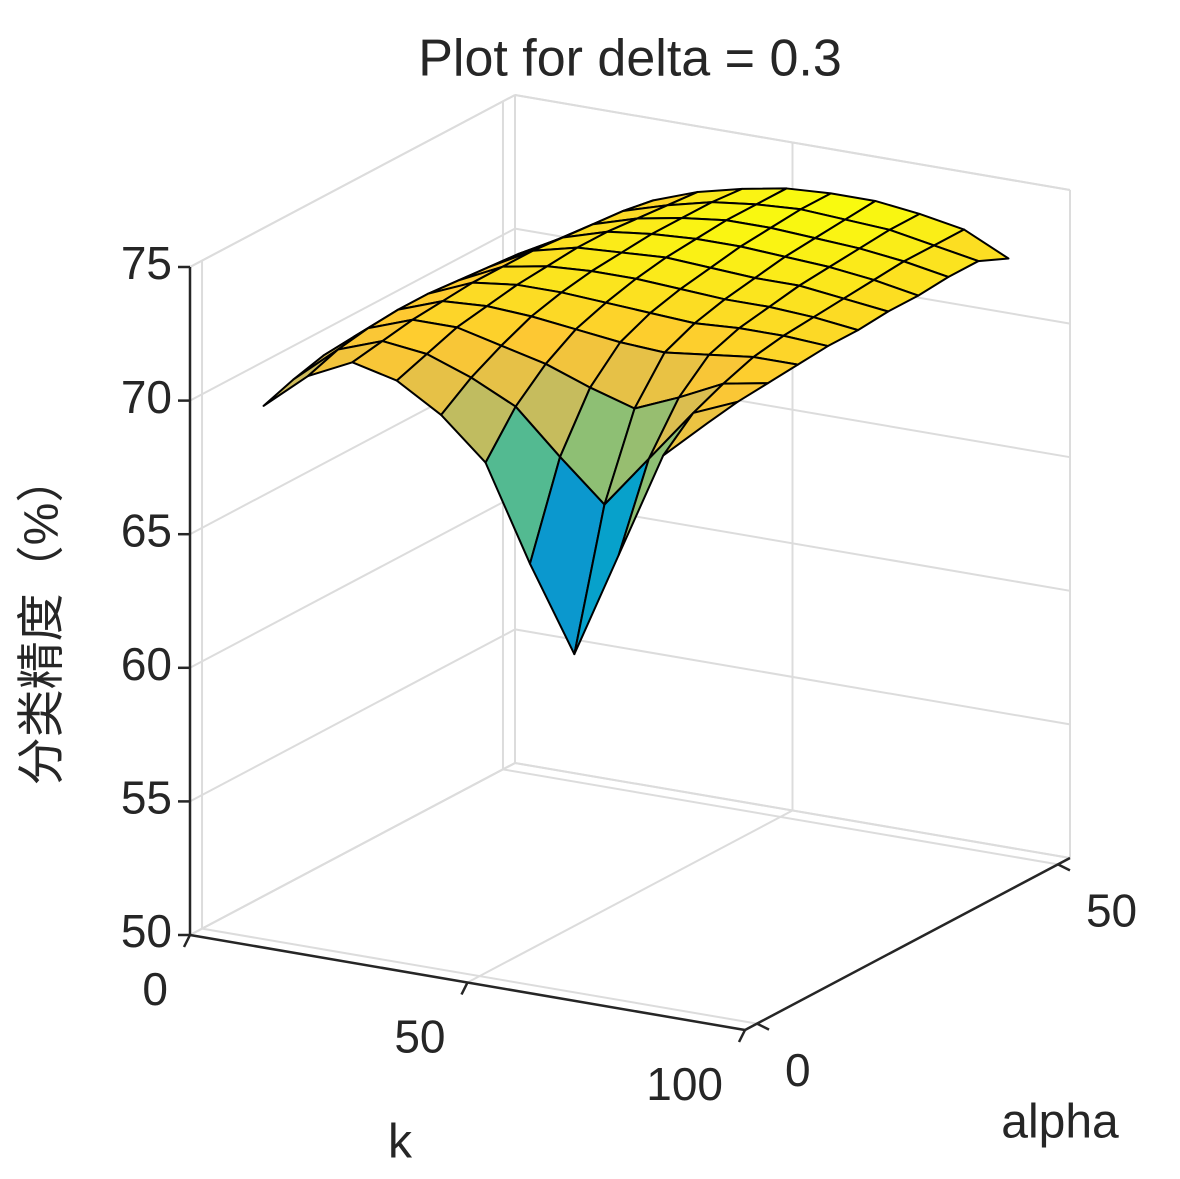 The height and width of the screenshot is (1179, 1180). I want to click on z-tick-label: 55, so click(146, 798).